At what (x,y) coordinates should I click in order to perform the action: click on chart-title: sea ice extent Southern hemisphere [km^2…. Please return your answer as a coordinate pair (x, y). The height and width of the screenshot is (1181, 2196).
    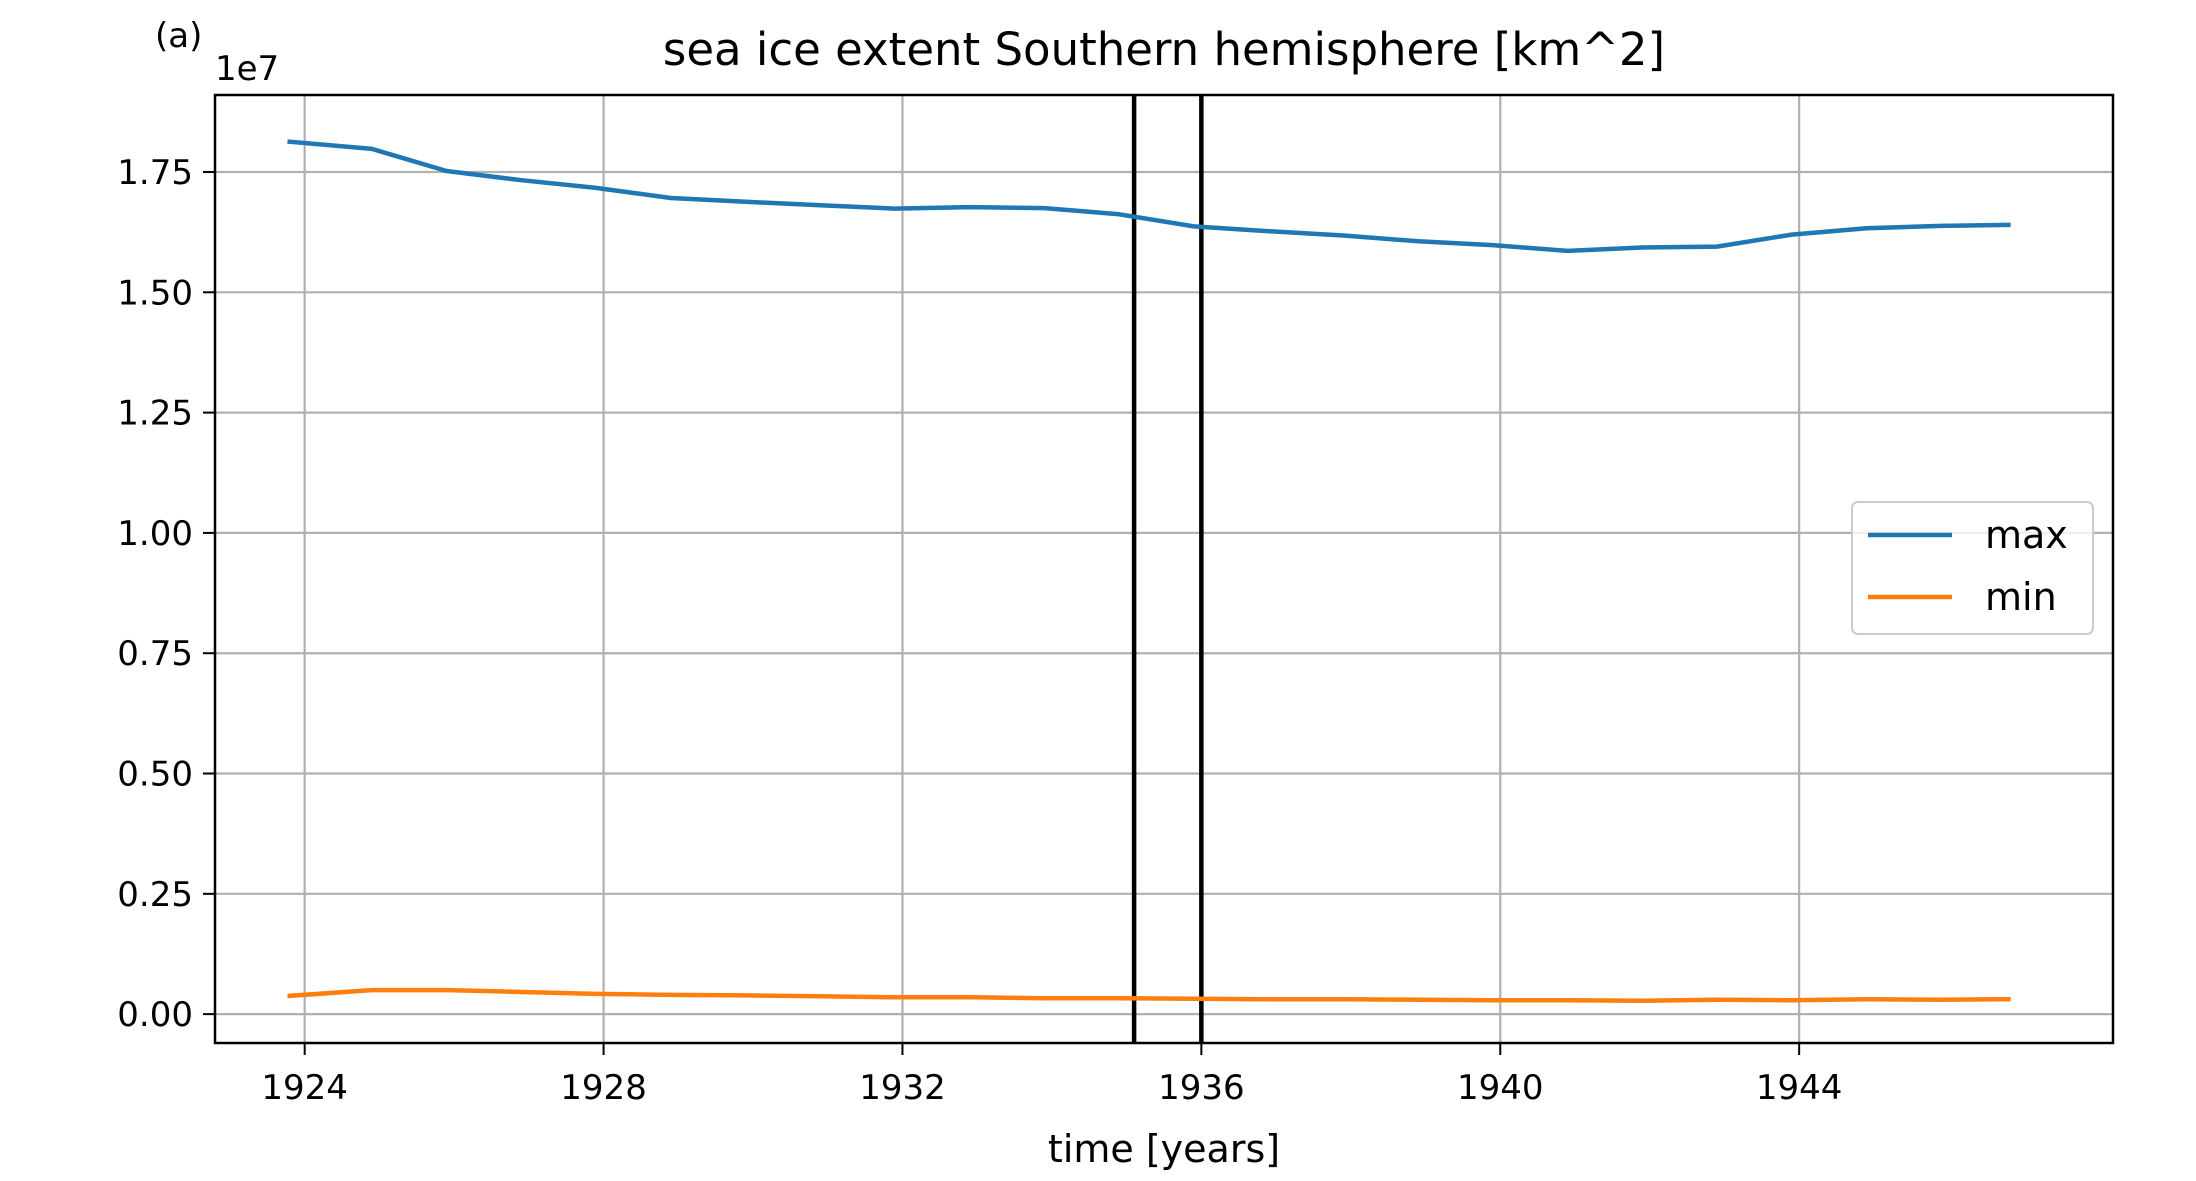
    Looking at the image, I should click on (1164, 49).